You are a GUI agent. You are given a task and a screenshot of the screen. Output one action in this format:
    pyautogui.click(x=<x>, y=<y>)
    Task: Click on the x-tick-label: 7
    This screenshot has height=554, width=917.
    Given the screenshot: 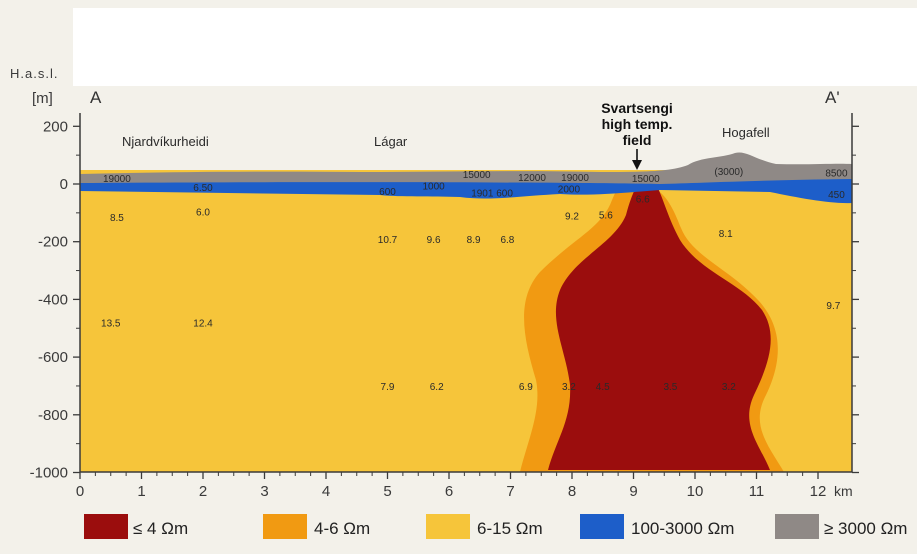 What is the action you would take?
    pyautogui.click(x=510, y=491)
    